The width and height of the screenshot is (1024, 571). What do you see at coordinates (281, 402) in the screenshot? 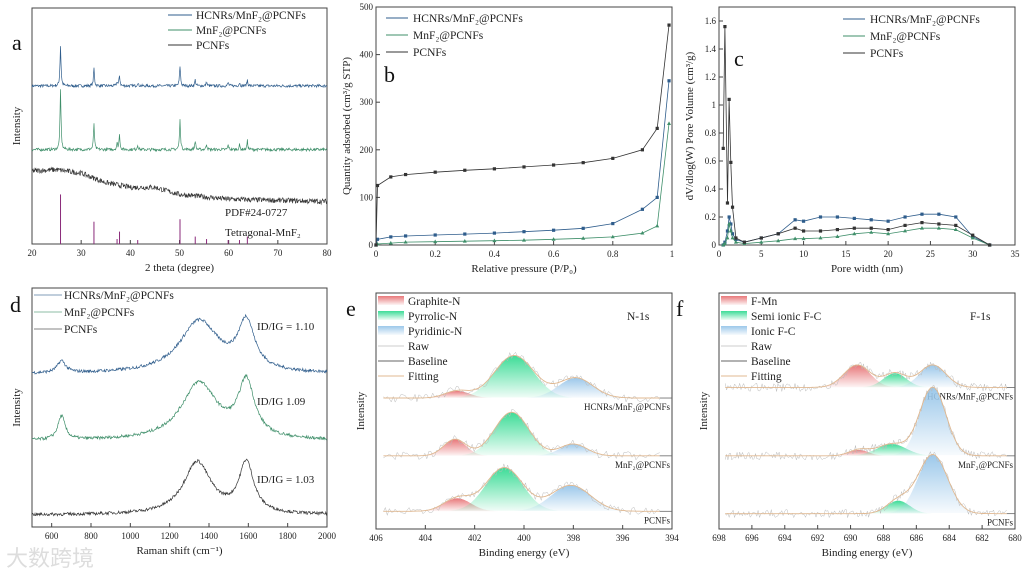
I see `intensity-ratio-label: ID/IG 1.09` at bounding box center [281, 402].